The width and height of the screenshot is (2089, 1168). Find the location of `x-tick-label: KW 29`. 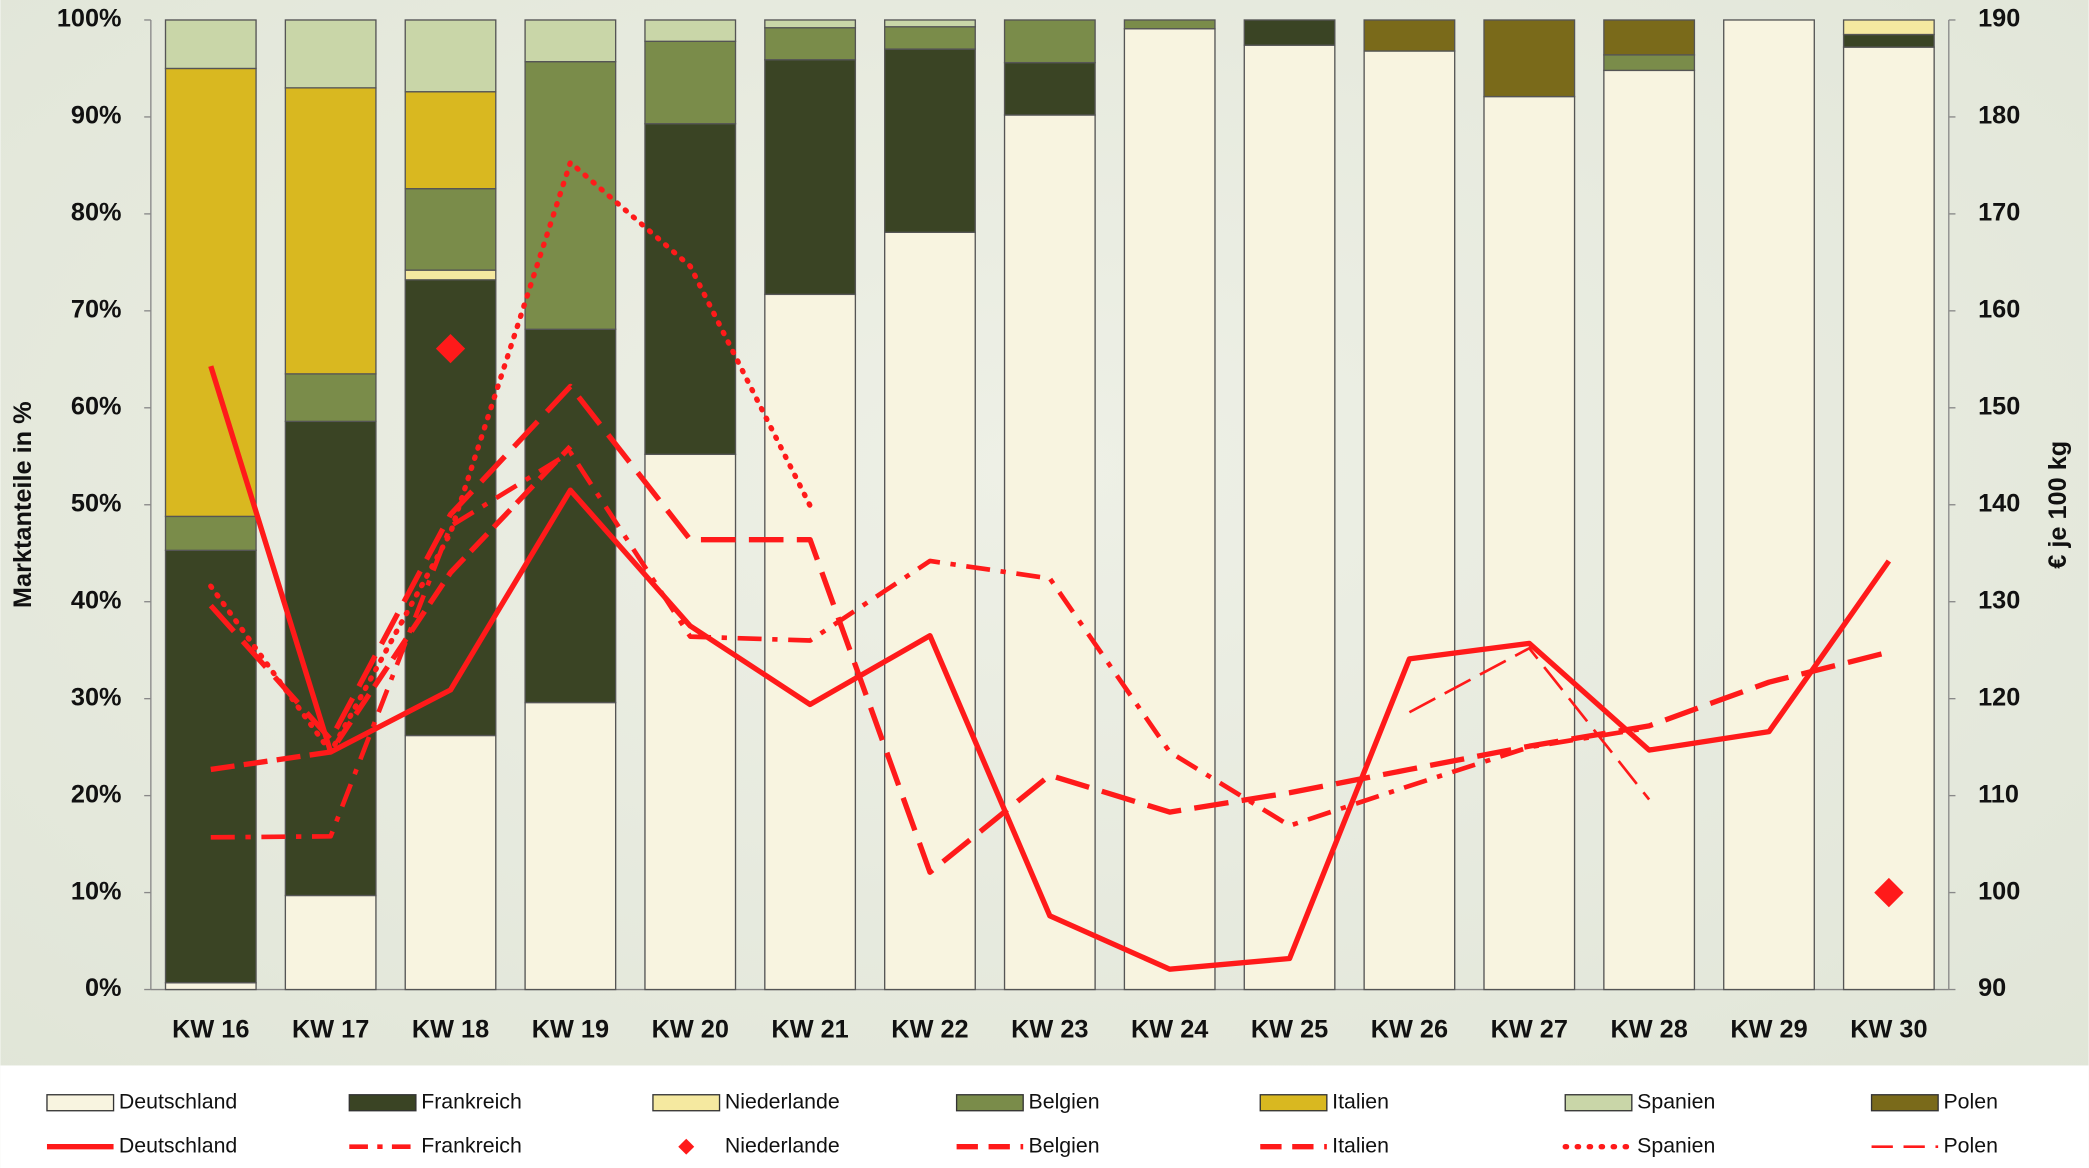

x-tick-label: KW 29 is located at coordinates (1768, 1030).